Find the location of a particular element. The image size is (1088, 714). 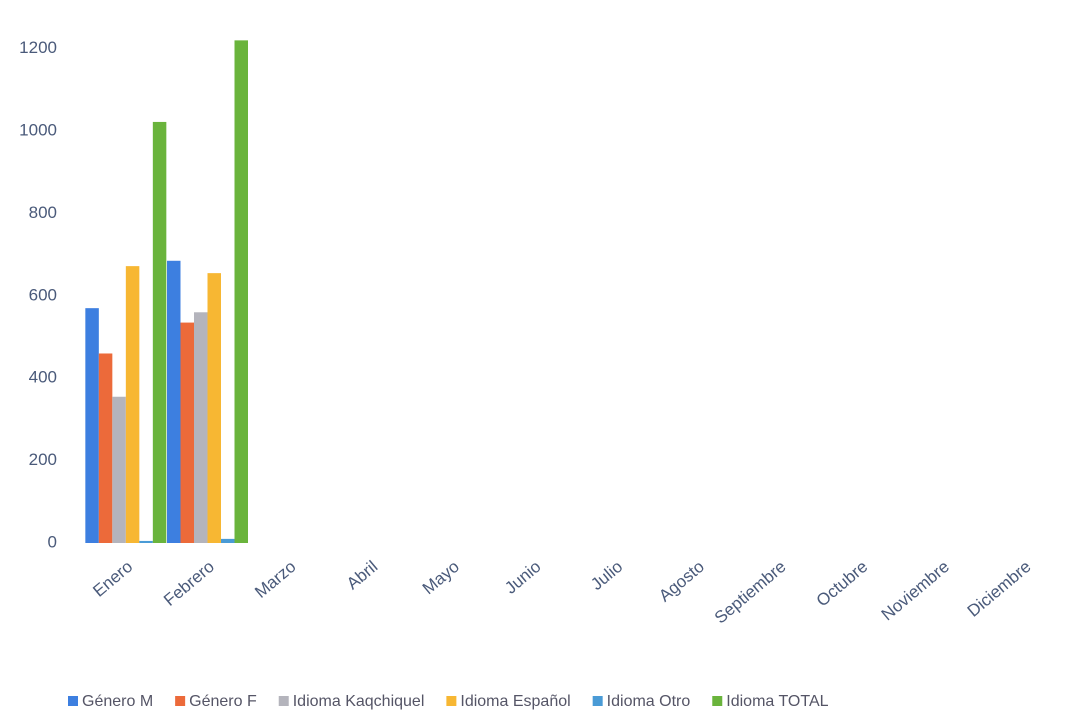

x-tick-label: Mayo is located at coordinates (441, 577).